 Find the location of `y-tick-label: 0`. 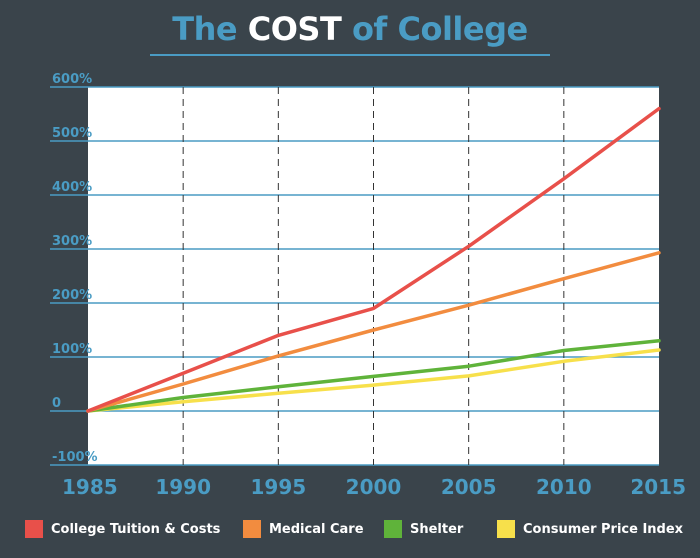

y-tick-label: 0 is located at coordinates (56, 403).